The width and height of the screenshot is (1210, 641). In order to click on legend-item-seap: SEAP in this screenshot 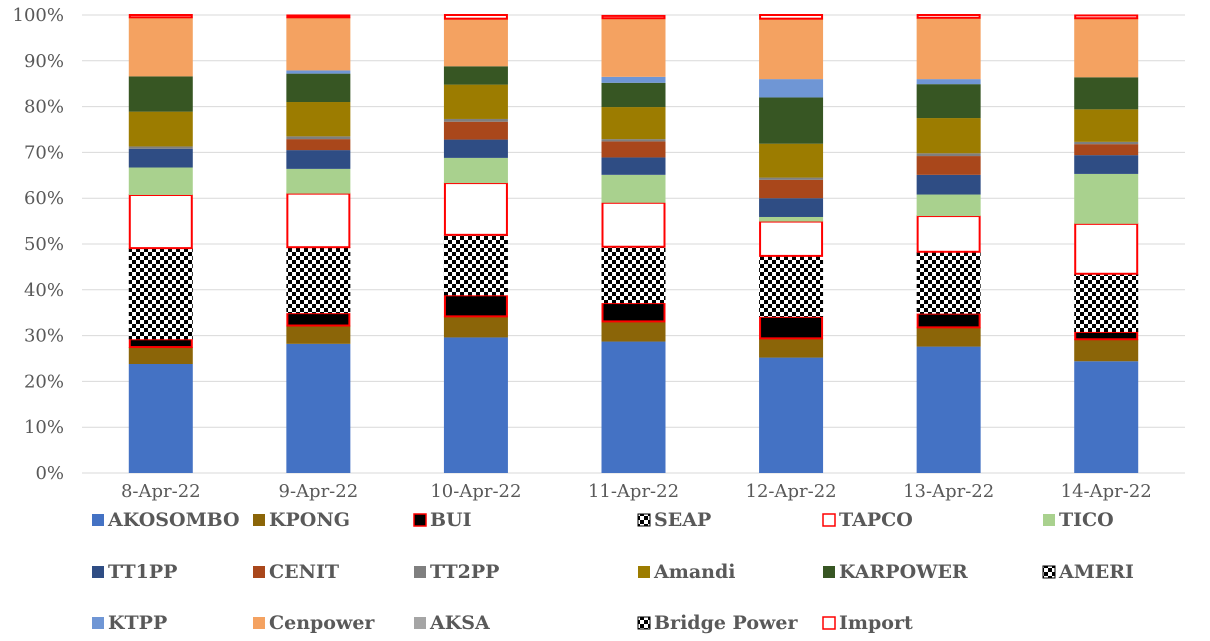, I will do `click(674, 520)`.